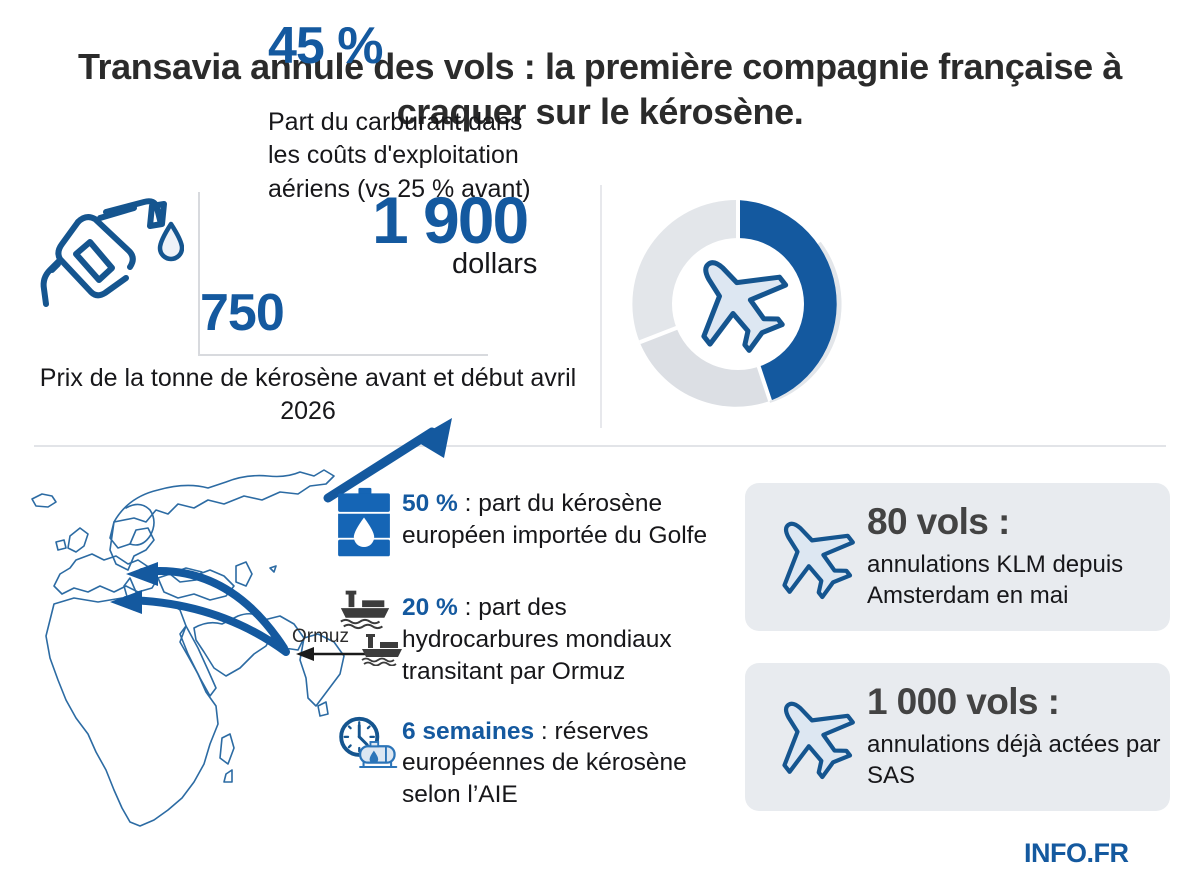 The image size is (1200, 896). I want to click on vertical-divider, so click(601, 306).